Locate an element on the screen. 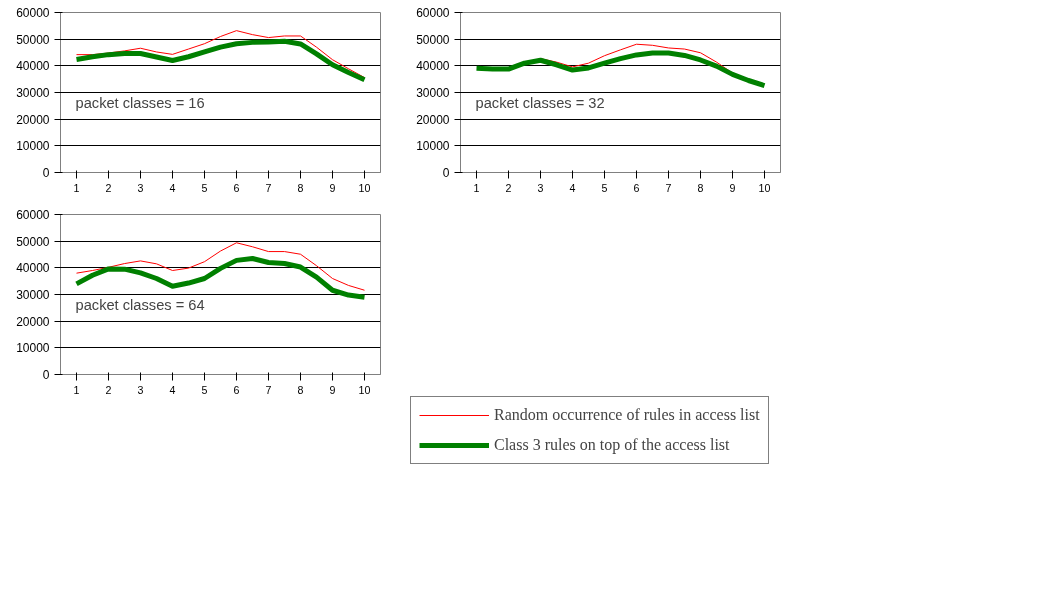  legend-label: Random occurrence of rules in access list is located at coordinates (627, 415).